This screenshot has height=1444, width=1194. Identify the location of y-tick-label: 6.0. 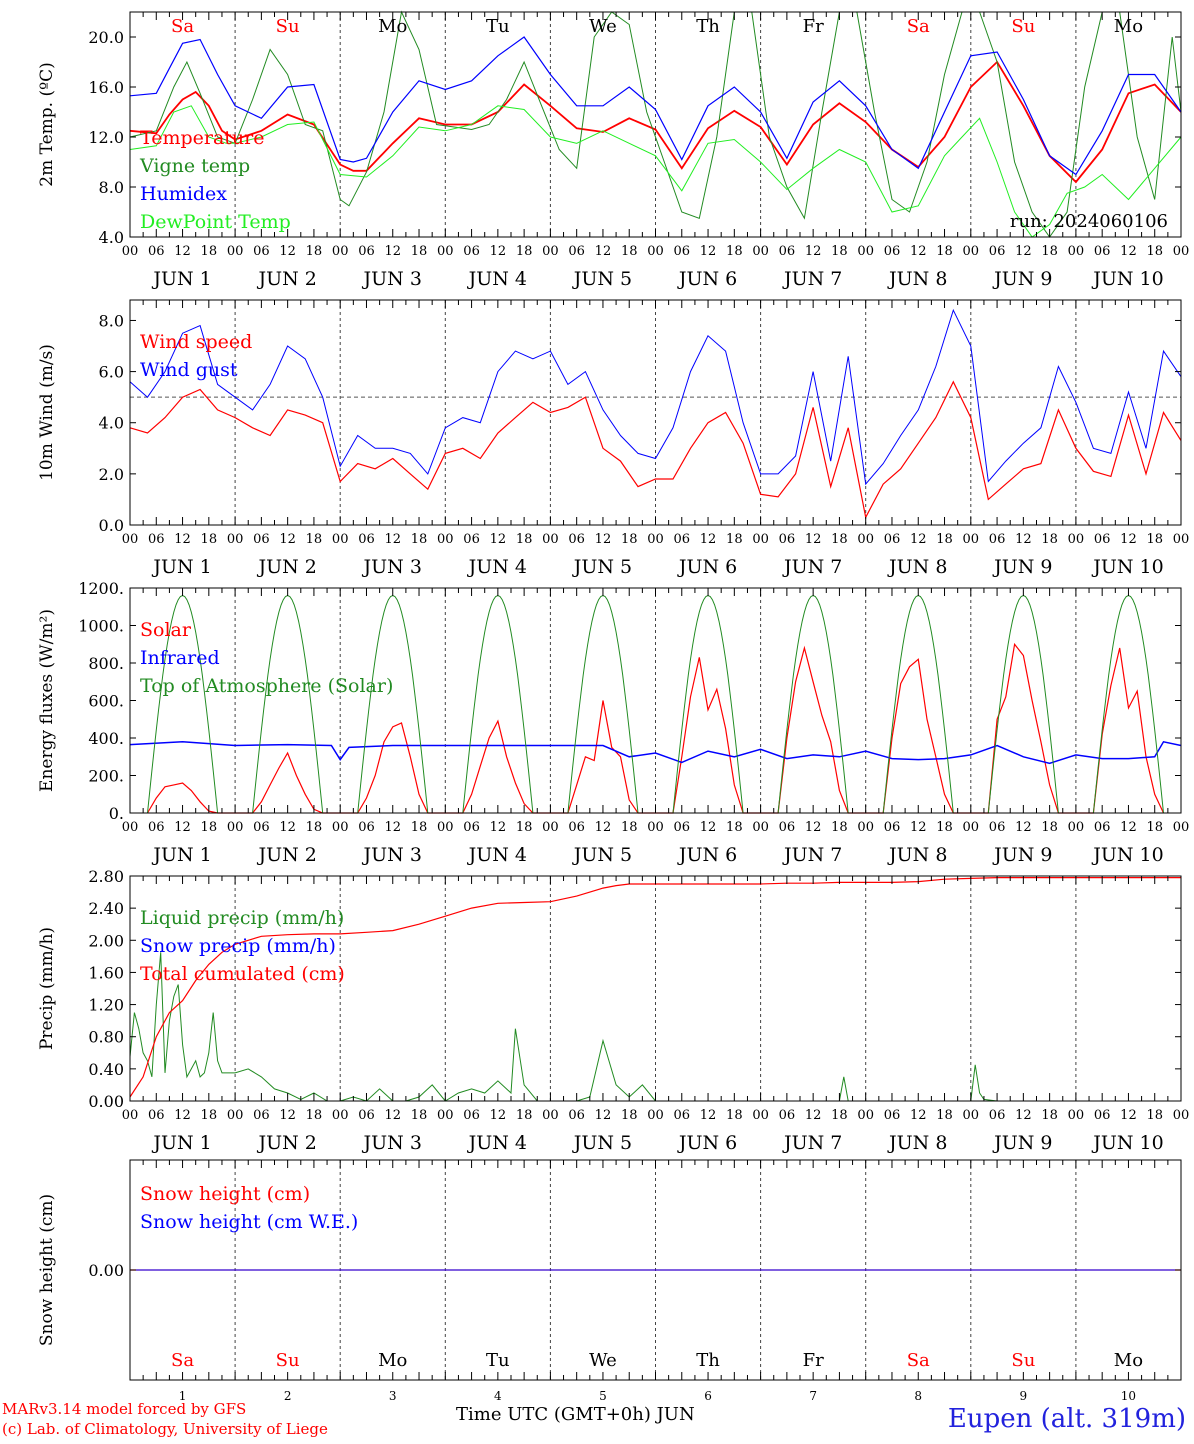
(111, 372).